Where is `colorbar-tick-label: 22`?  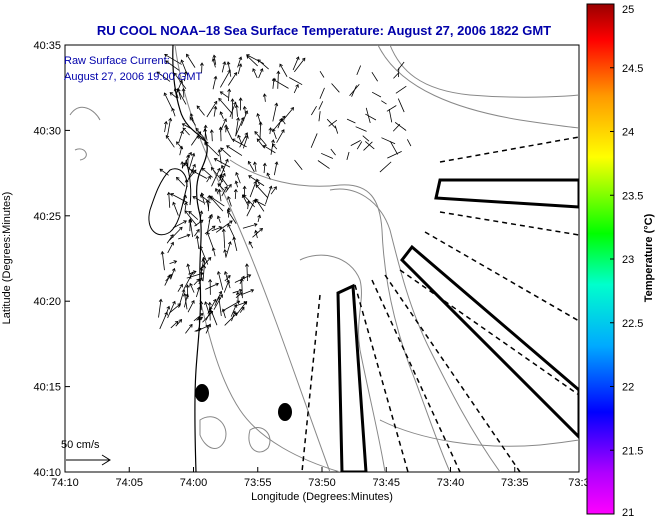 colorbar-tick-label: 22 is located at coordinates (628, 388).